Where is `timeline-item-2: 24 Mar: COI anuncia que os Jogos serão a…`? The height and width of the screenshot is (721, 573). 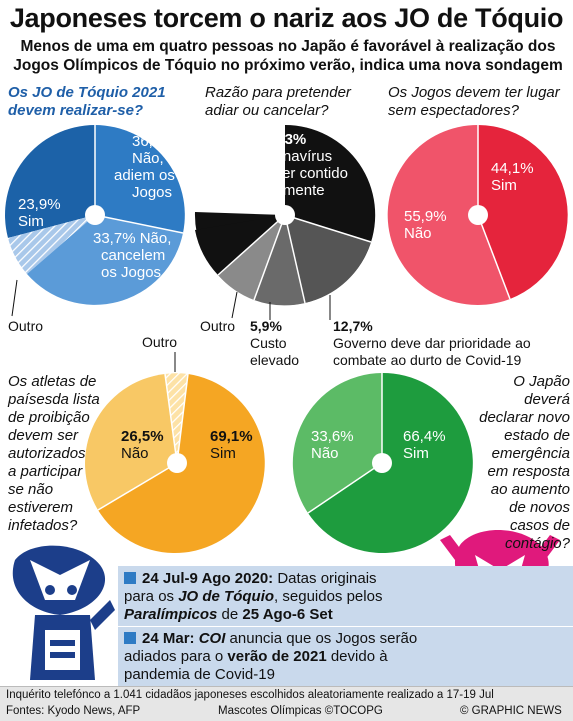
timeline-item-2: 24 Mar: COI anuncia que os Jogos serão a… is located at coordinates (289, 657).